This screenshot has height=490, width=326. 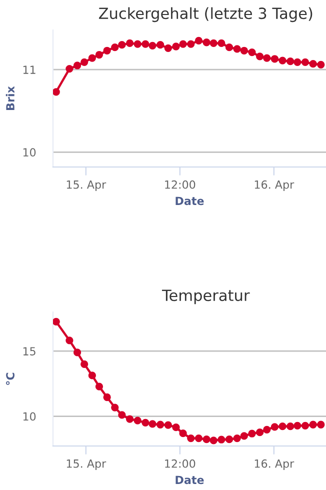 What do you see at coordinates (10, 98) in the screenshot?
I see `y-axis-title: Brix` at bounding box center [10, 98].